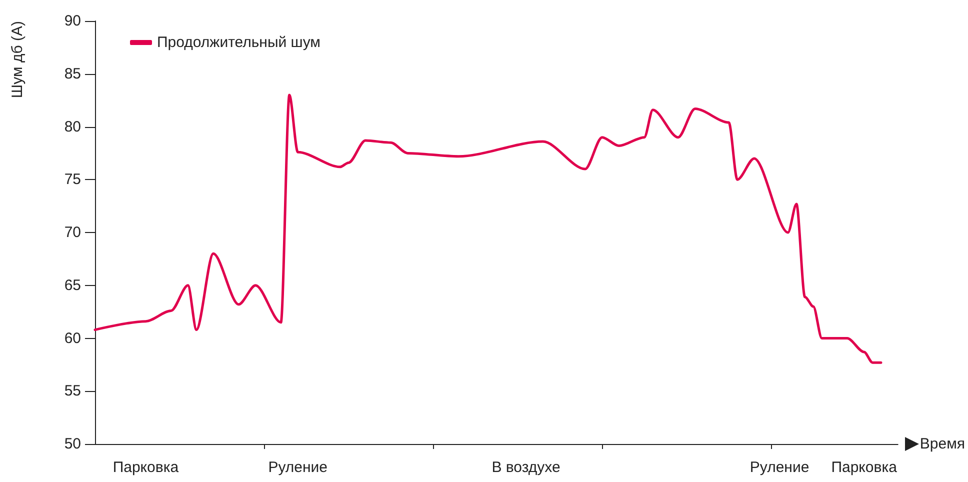  Describe the element at coordinates (72, 338) in the screenshot. I see `y-tick-label: 60` at that location.